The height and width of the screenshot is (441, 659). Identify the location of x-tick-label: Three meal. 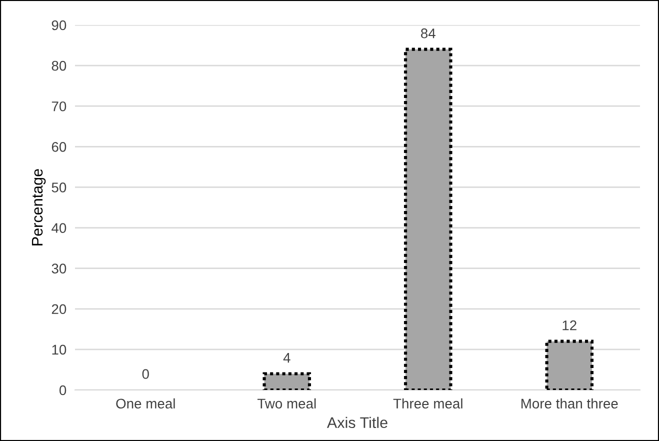
(427, 403).